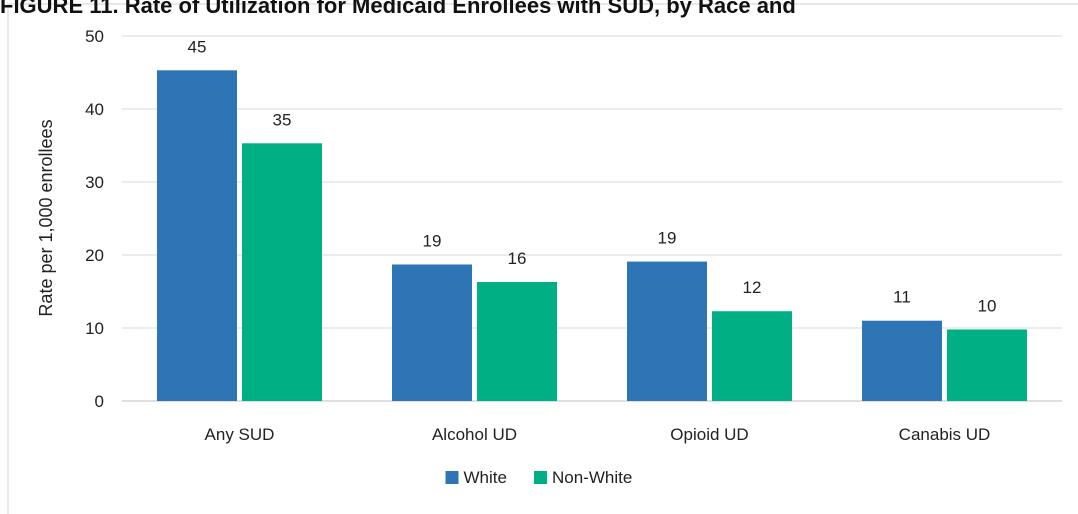 Image resolution: width=1078 pixels, height=514 pixels. I want to click on y-axis-label: Rate per 1,000 enrollees, so click(46, 217).